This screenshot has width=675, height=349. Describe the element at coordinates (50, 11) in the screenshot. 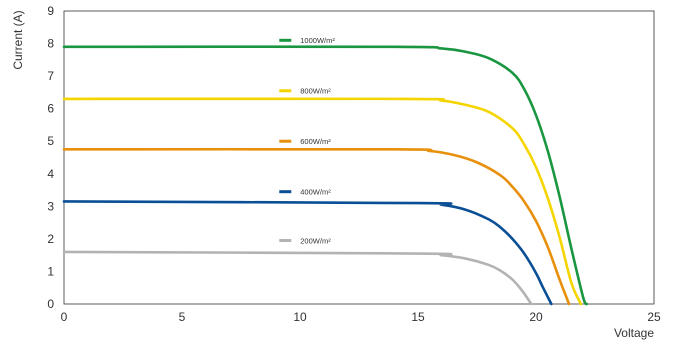

I see `y-tick-label: 9` at that location.